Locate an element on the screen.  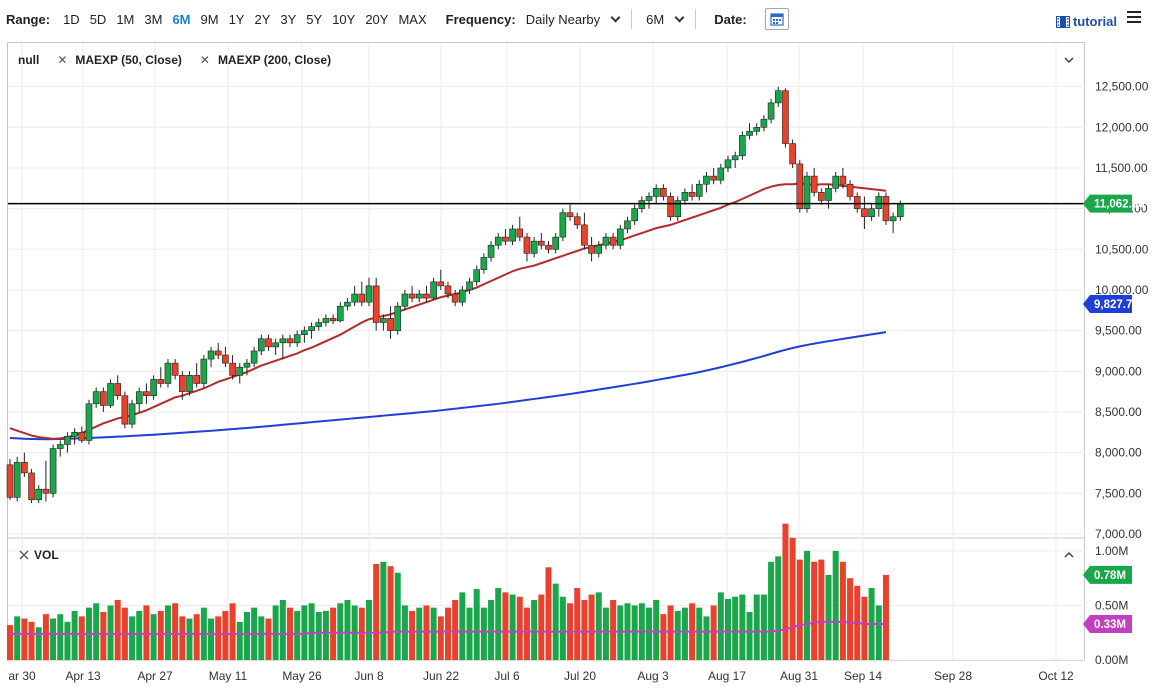
tutorial-label: tutorial is located at coordinates (1094, 21).